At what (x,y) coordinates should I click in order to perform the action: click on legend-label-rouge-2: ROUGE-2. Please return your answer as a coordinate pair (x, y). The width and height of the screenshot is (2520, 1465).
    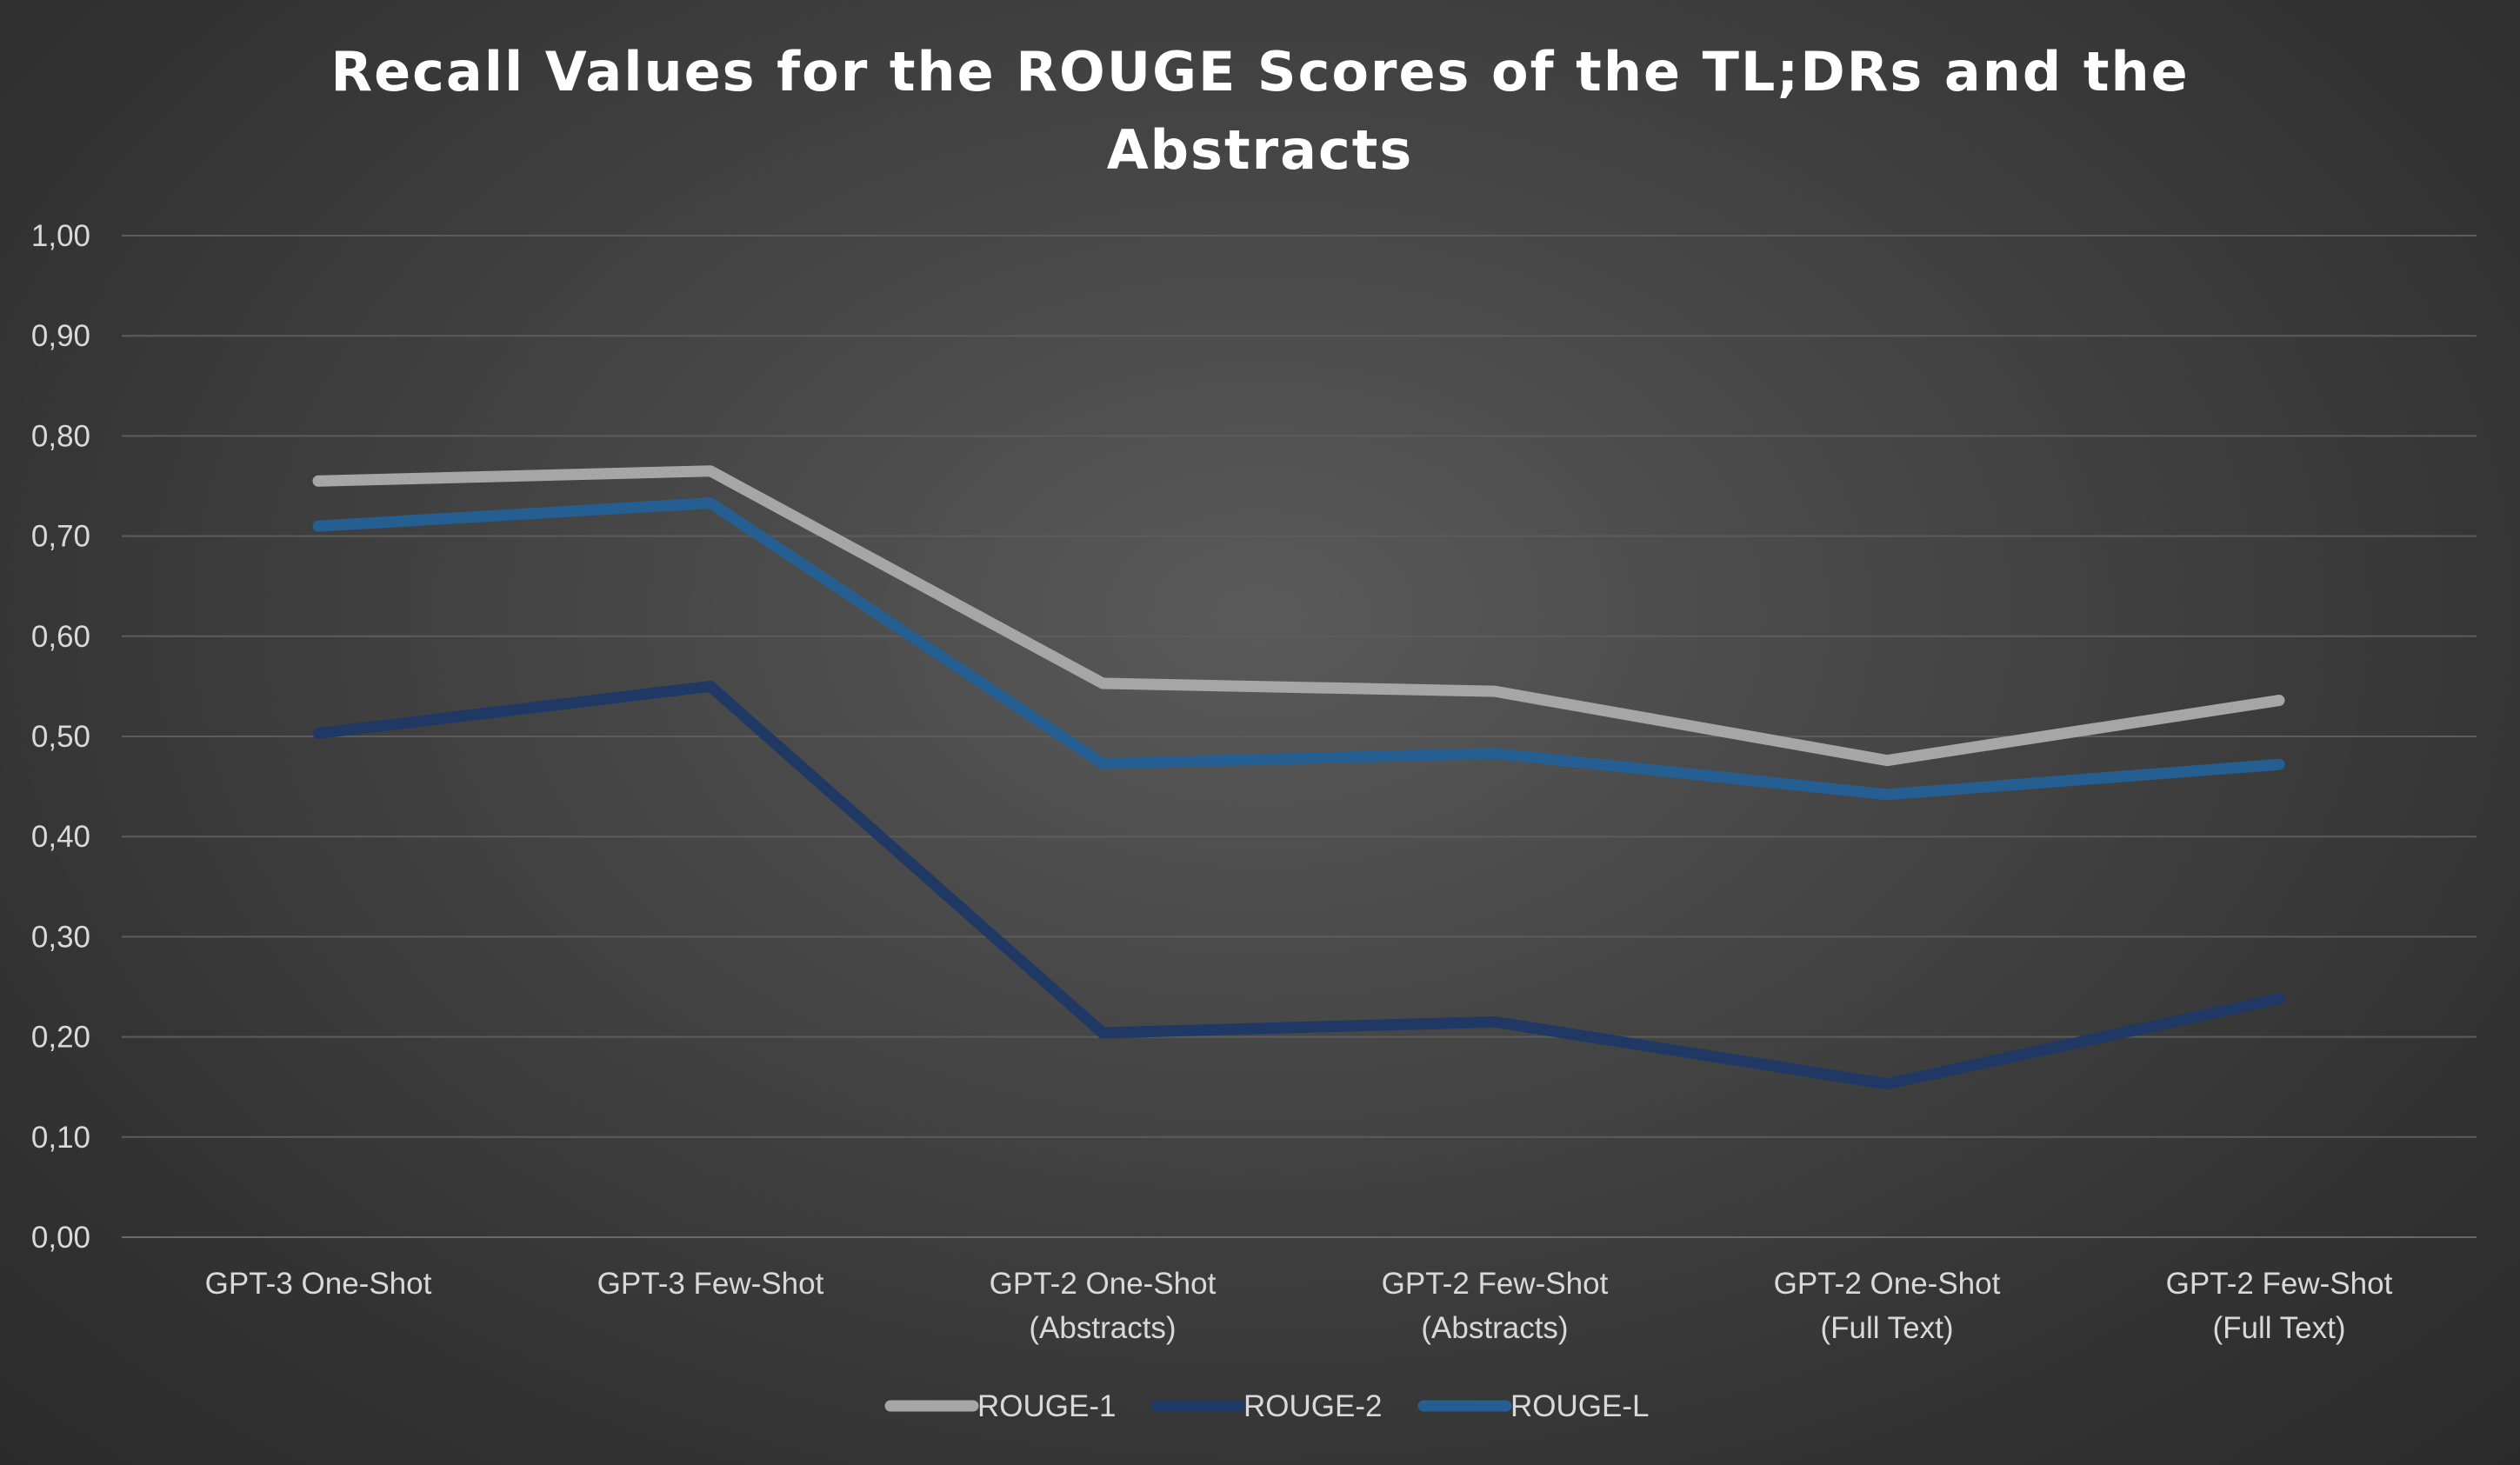
    Looking at the image, I should click on (1312, 1406).